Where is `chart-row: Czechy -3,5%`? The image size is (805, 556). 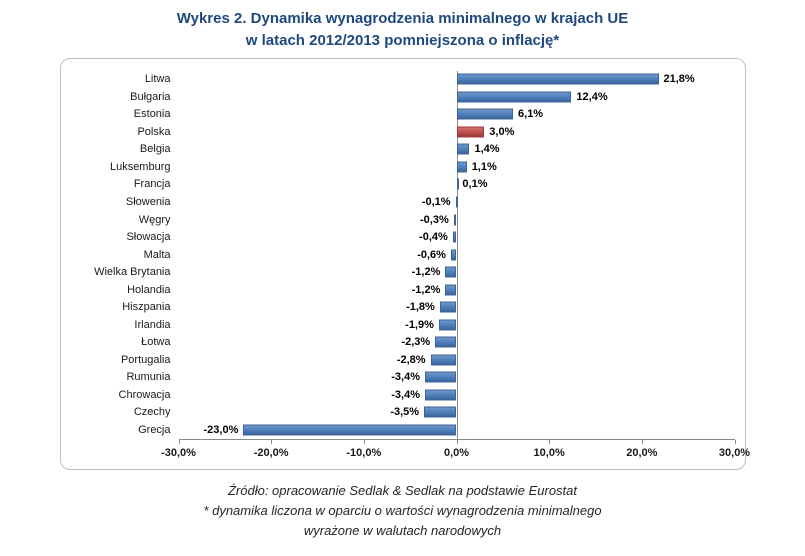
chart-row: Czechy -3,5% is located at coordinates (401, 413).